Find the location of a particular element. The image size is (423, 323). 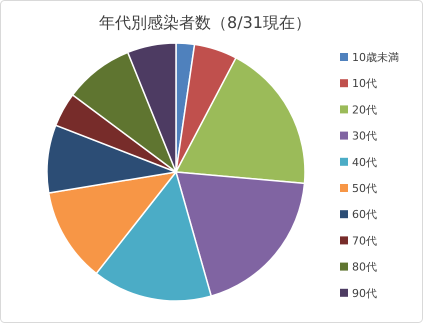

legend-label: 30代 is located at coordinates (364, 136).